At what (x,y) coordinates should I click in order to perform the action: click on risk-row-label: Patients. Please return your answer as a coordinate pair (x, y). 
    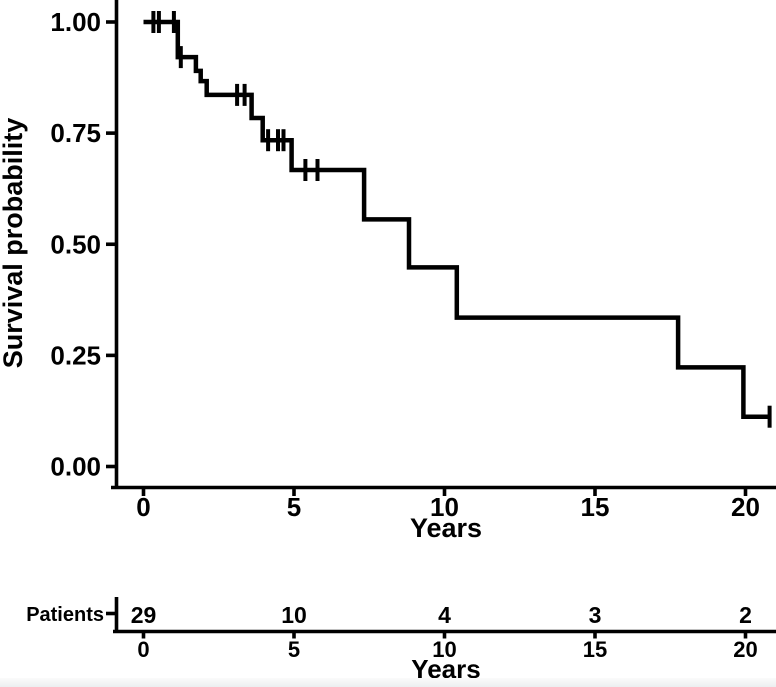
    Looking at the image, I should click on (65, 615).